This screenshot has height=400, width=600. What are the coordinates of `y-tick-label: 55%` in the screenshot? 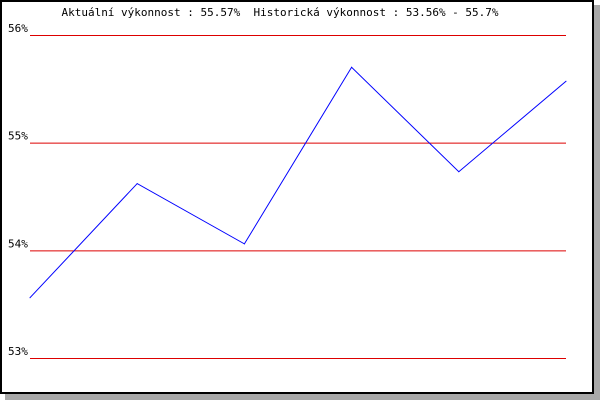 It's located at (18, 136).